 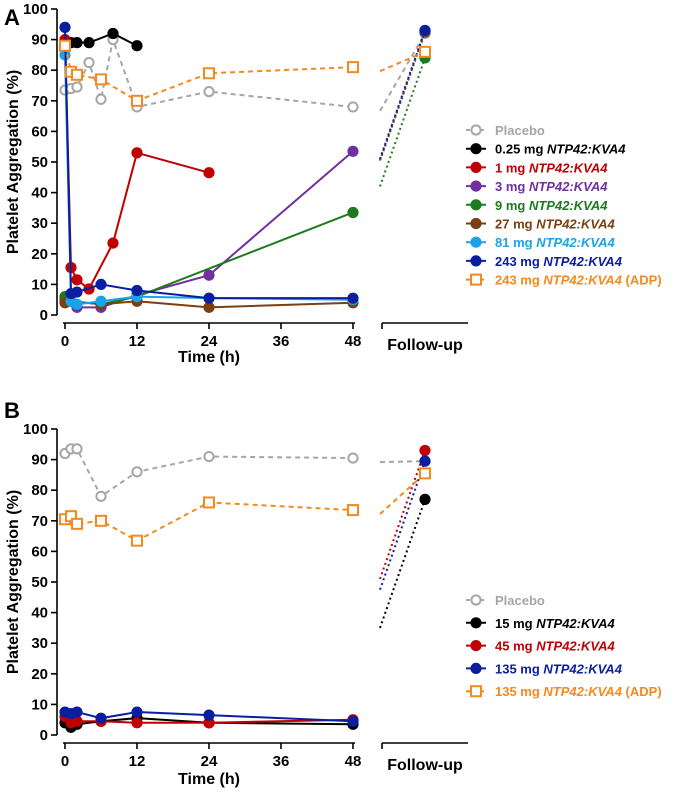 What do you see at coordinates (39, 643) in the screenshot?
I see `y-tick-label: 30` at bounding box center [39, 643].